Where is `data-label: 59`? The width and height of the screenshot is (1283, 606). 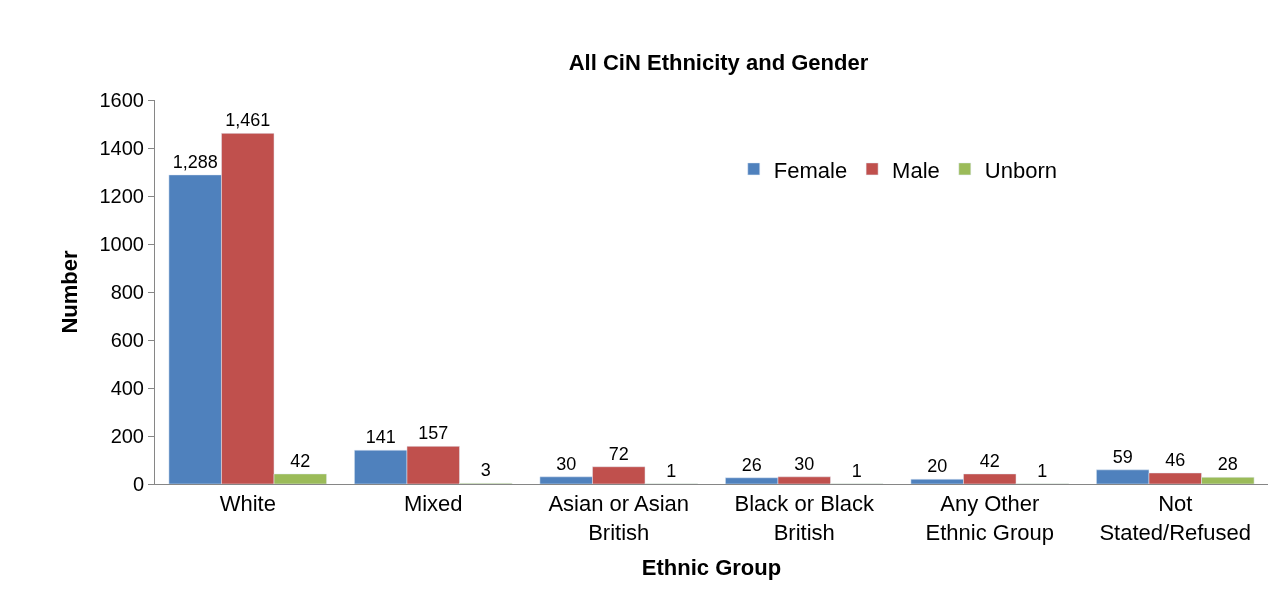
data-label: 59 is located at coordinates (1122, 456).